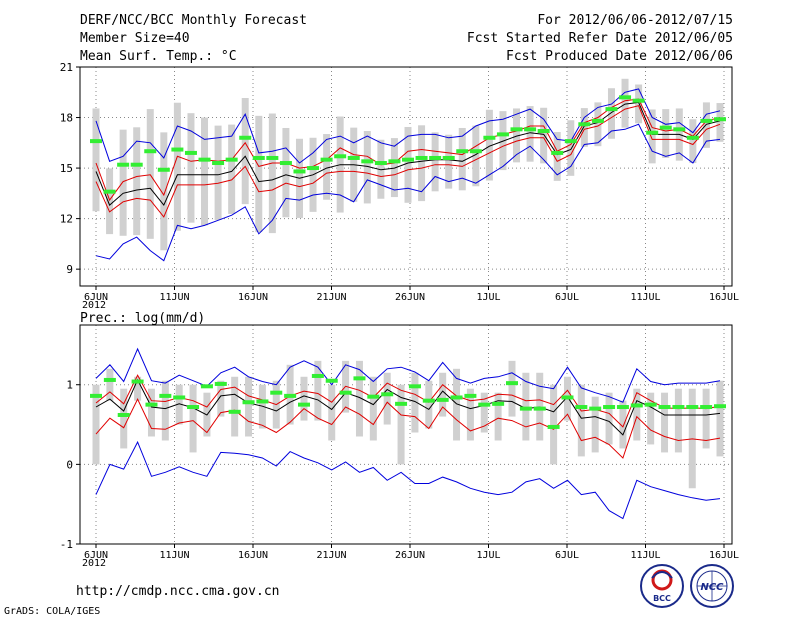 The height and width of the screenshot is (618, 800). What do you see at coordinates (619, 56) in the screenshot?
I see `produced-date: Fcst Produced Date 2012/06/06` at bounding box center [619, 56].